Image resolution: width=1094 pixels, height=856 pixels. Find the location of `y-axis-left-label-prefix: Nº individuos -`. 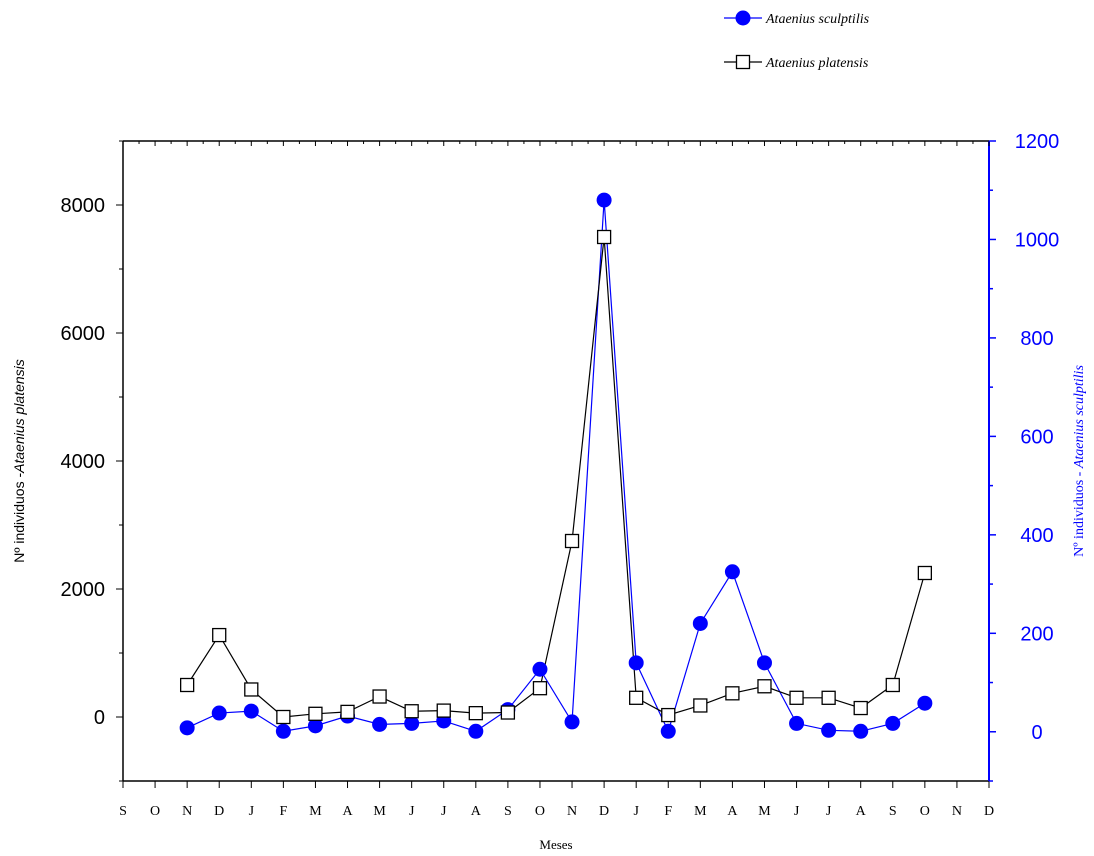

y-axis-left-label-prefix: Nº individuos - is located at coordinates (19, 518).